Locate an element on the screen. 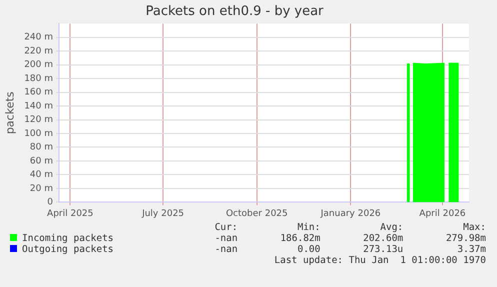 The height and width of the screenshot is (287, 497). y-tick-label: 60 m is located at coordinates (42, 161).